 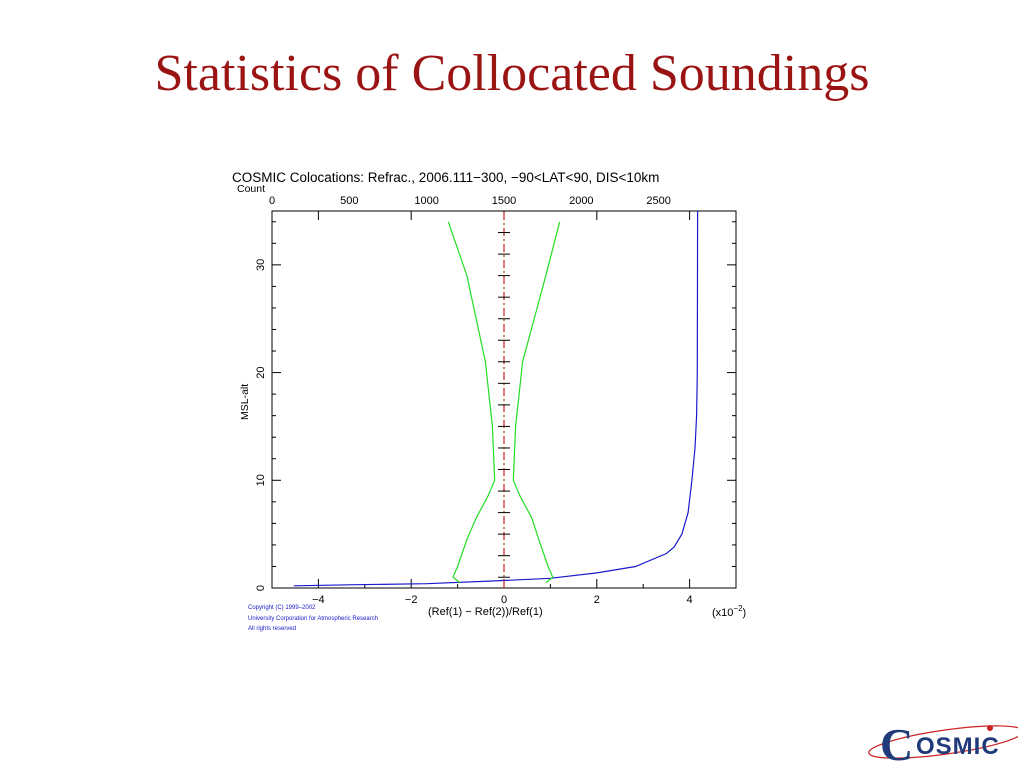 I want to click on x-multiplier: (x10−2), so click(x=729, y=611).